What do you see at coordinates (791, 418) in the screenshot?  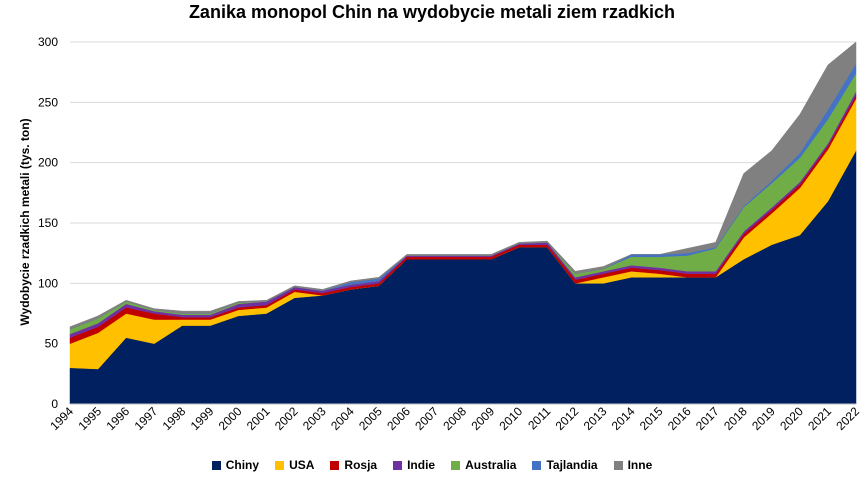 I see `x-tick-label: 2020` at bounding box center [791, 418].